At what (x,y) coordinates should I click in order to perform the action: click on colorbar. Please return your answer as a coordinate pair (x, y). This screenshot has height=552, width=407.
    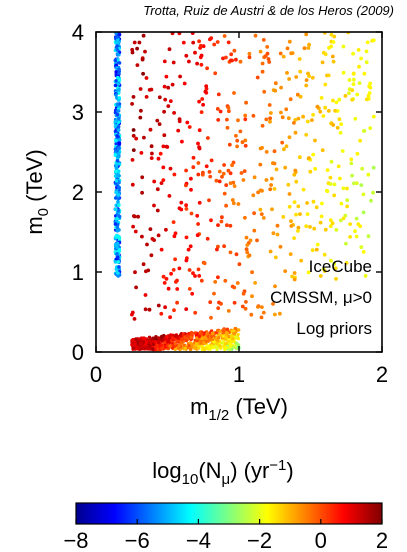
    Looking at the image, I should click on (229, 513).